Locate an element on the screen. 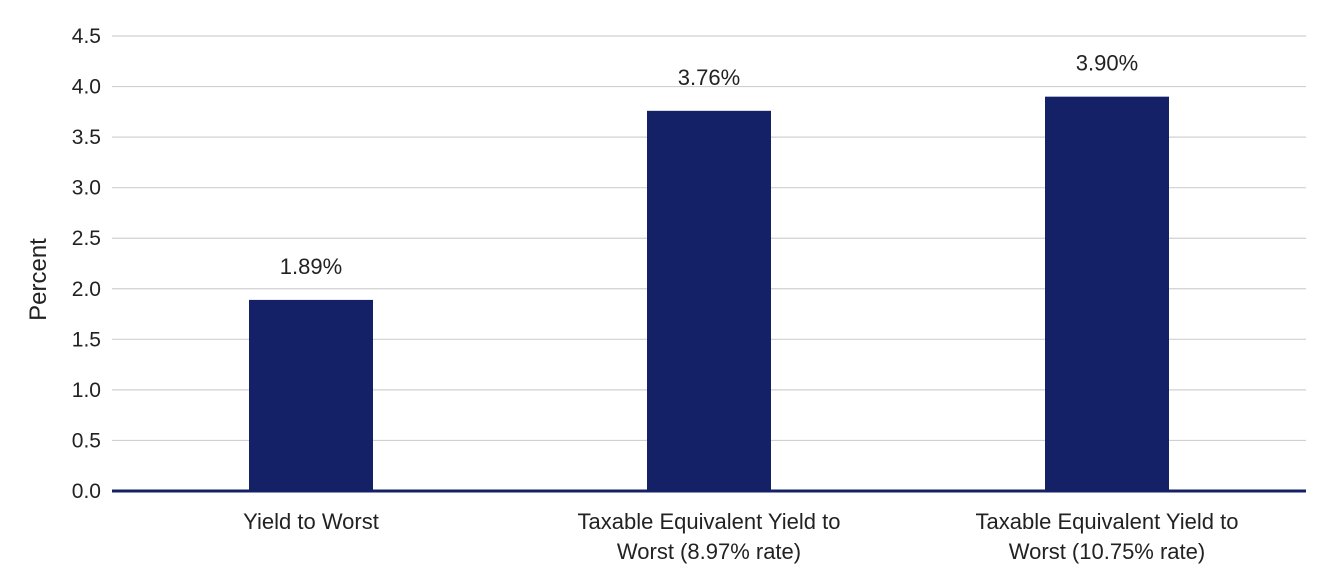 Image resolution: width=1335 pixels, height=588 pixels. y-tick-label: 2.0 is located at coordinates (86, 289).